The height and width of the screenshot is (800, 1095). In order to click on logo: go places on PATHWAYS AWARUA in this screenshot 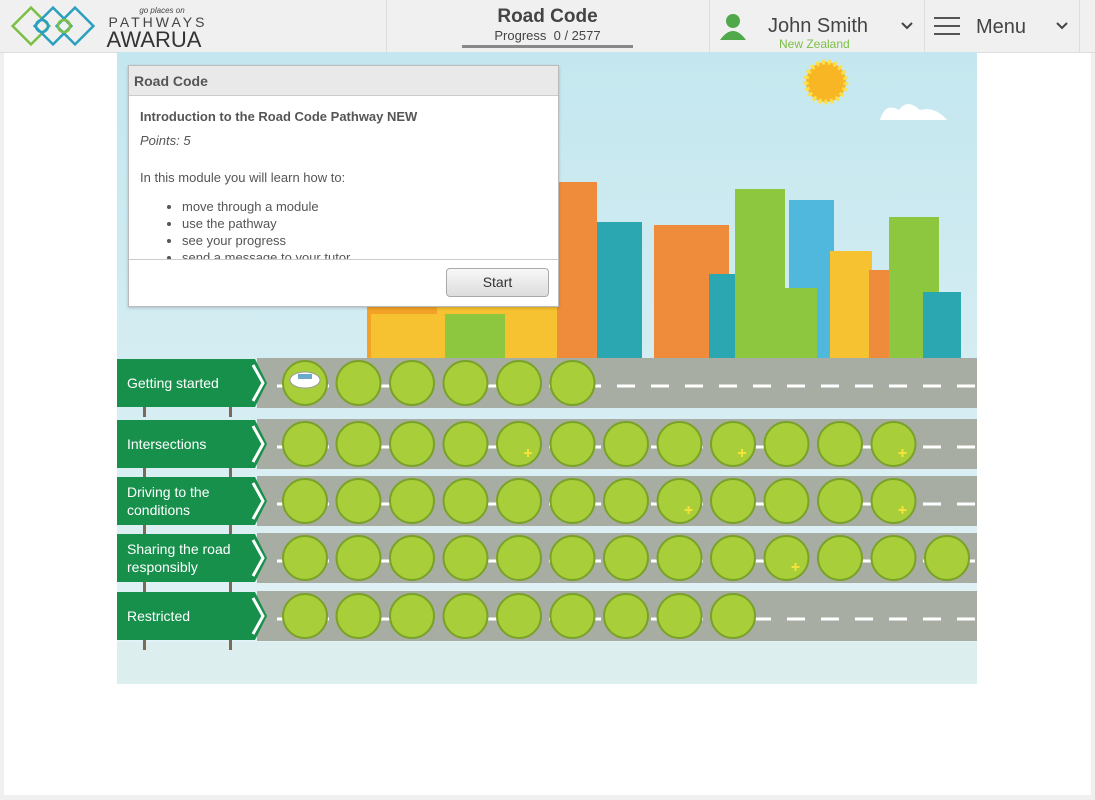, I will do `click(107, 27)`.